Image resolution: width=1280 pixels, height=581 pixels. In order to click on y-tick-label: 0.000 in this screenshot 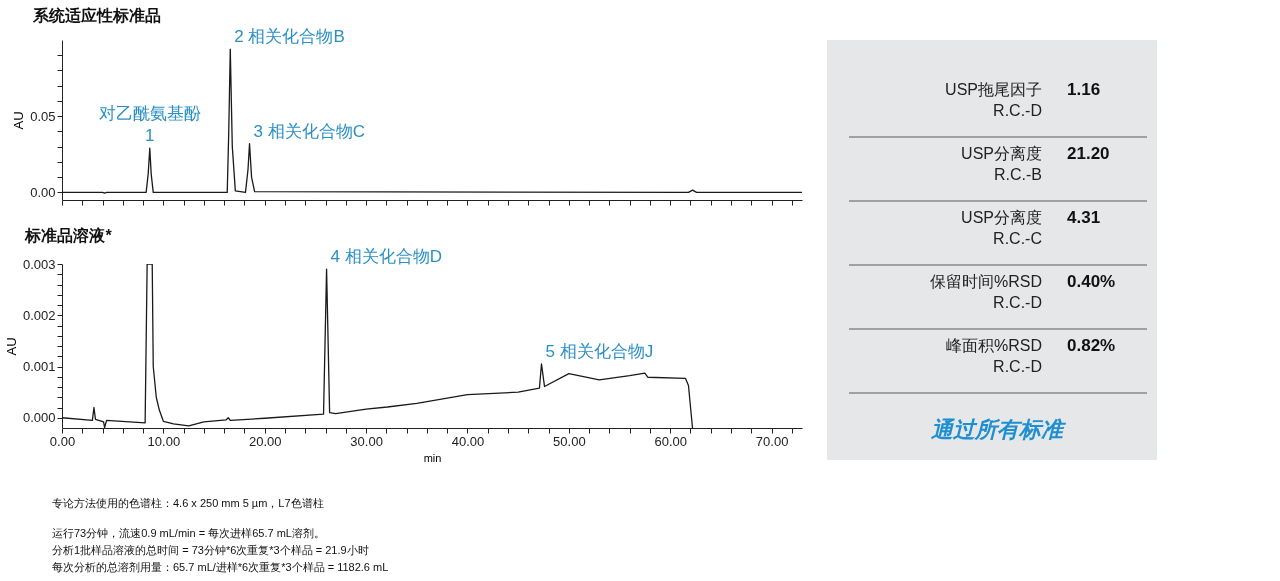, I will do `click(39, 418)`.